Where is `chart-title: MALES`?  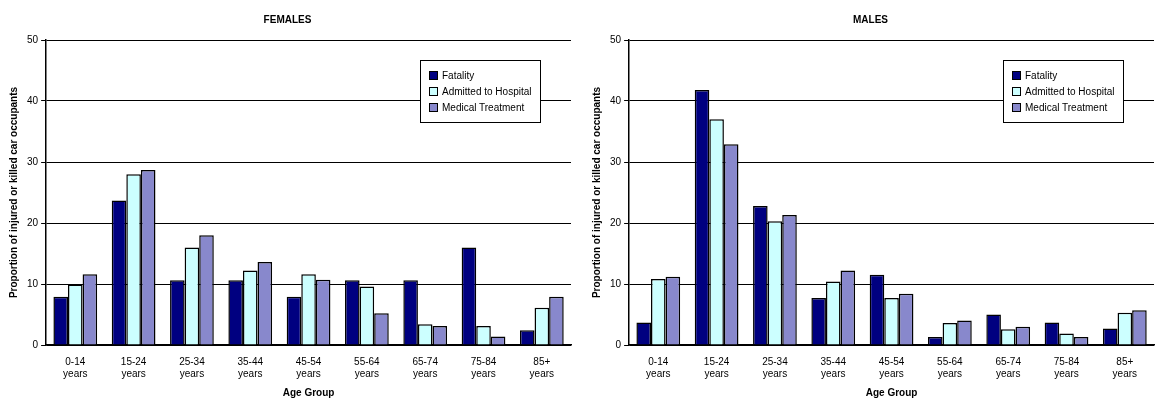
chart-title: MALES is located at coordinates (871, 19).